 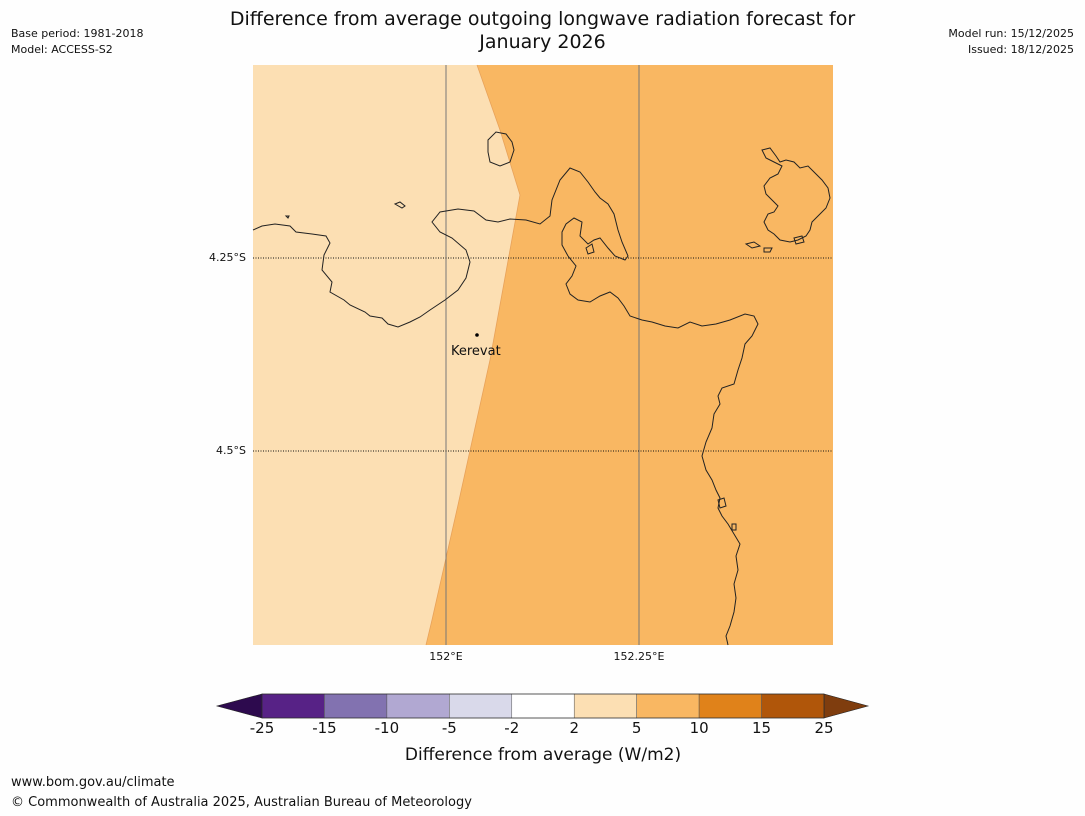 I want to click on title-line-2: January 2026, so click(x=542, y=42).